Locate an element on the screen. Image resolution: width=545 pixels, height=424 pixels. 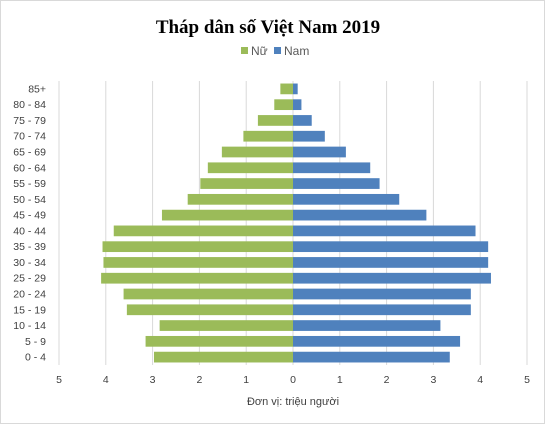
legend-swatch-nu is located at coordinates (244, 50).